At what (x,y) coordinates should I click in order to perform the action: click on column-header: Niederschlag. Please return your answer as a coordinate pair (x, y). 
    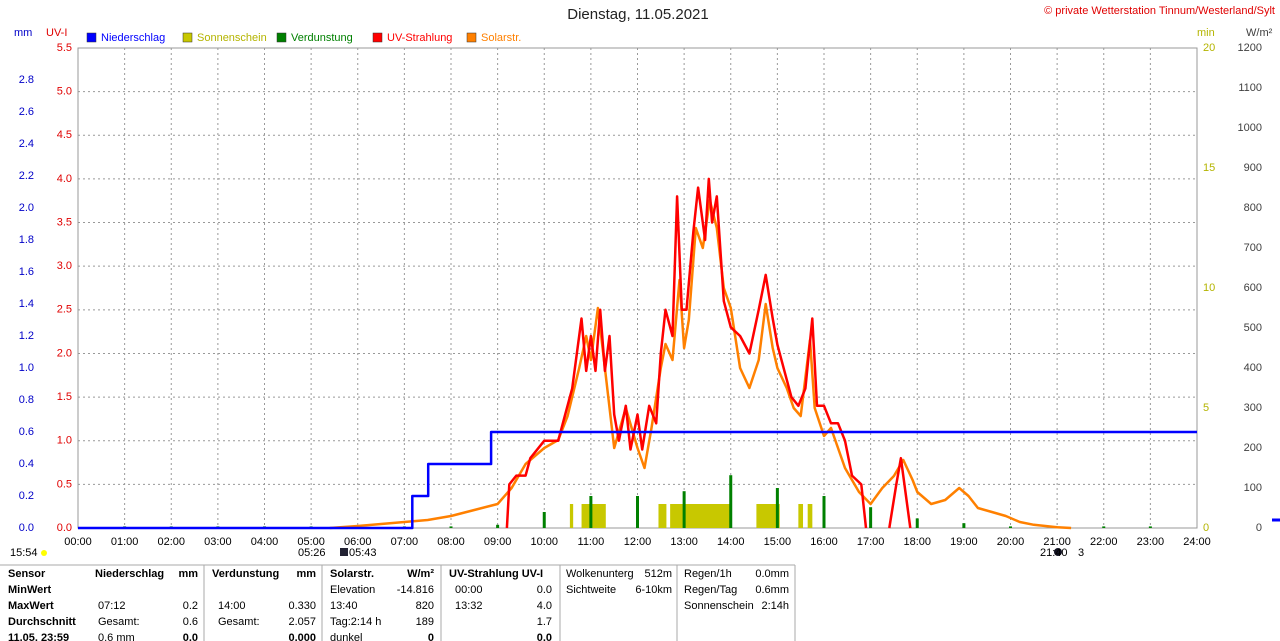
    Looking at the image, I should click on (129, 574).